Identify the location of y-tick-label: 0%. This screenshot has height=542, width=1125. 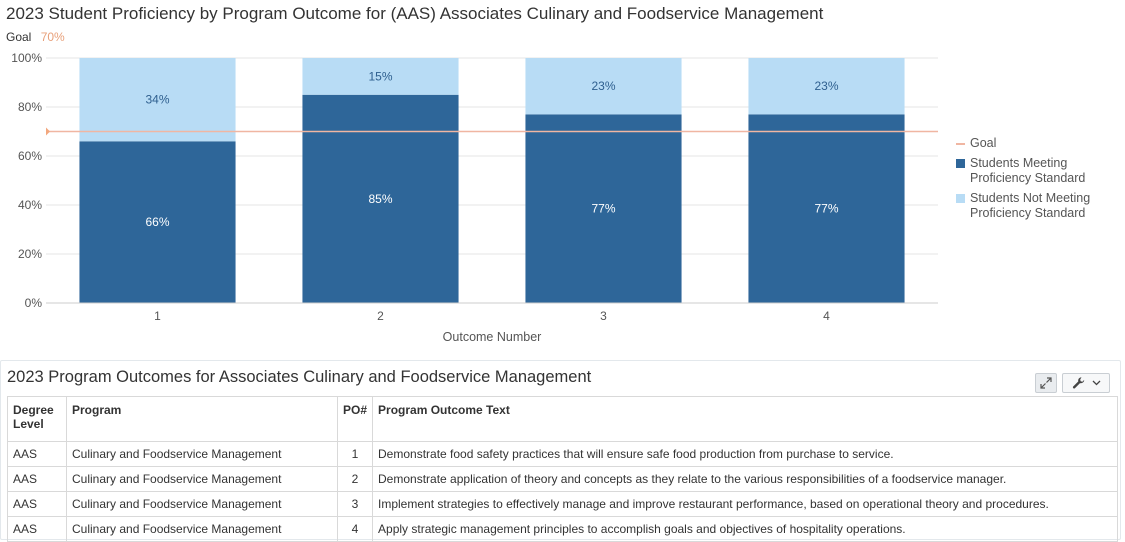
(34, 303).